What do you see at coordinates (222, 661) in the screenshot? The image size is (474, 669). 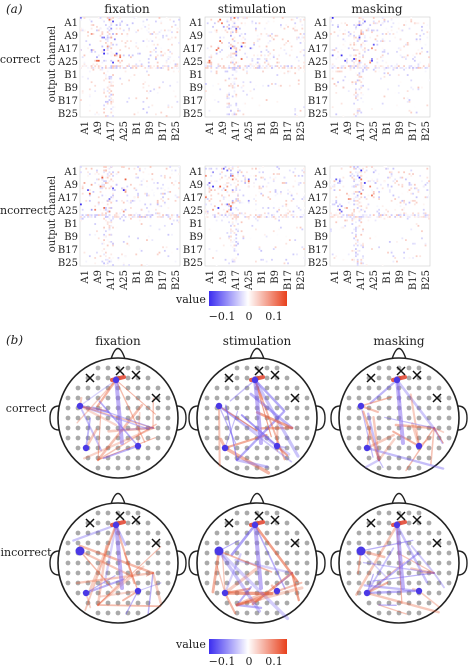 I see `panel-b-colorbar-tick-min: −0.1` at bounding box center [222, 661].